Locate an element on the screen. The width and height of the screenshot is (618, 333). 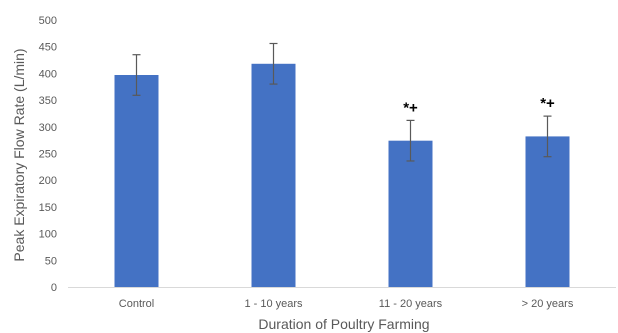
x-tick-label: 1 - 10 years is located at coordinates (273, 304).